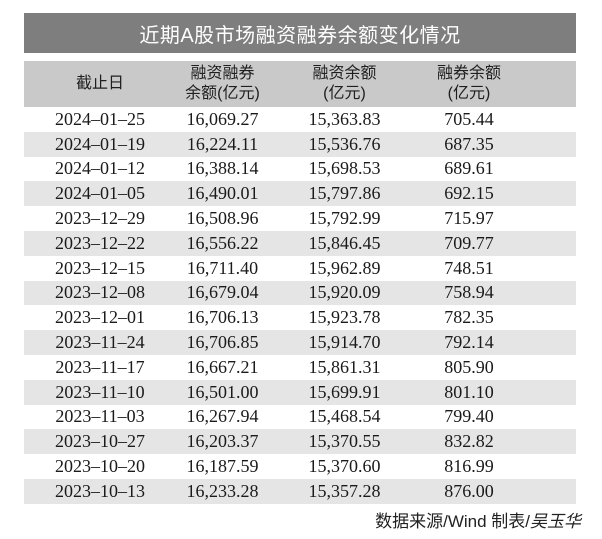 The image size is (602, 539). What do you see at coordinates (344, 466) in the screenshot?
I see `financing-balance-cell: 15,370.60` at bounding box center [344, 466].